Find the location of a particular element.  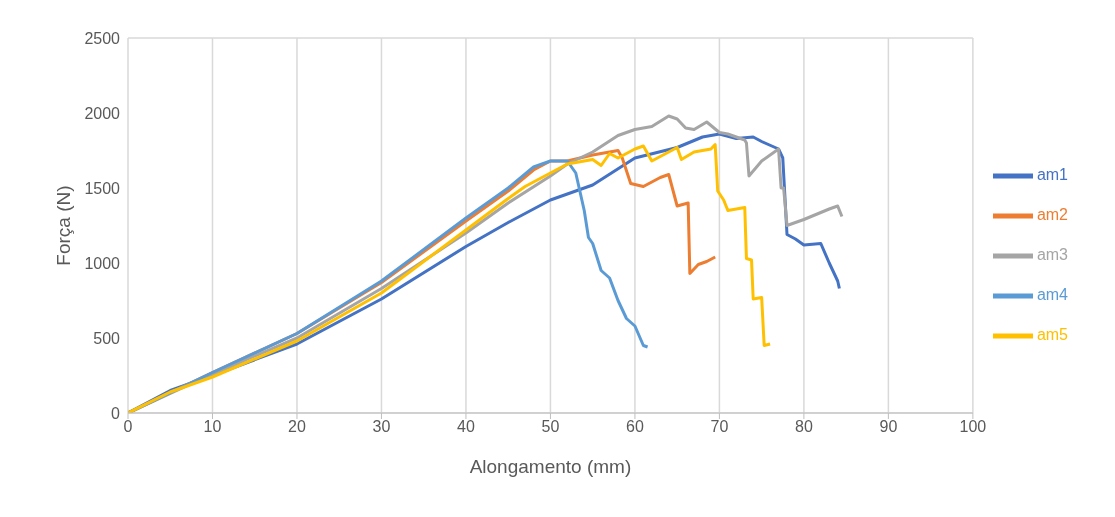

y-tick-label: 1500 is located at coordinates (102, 188).